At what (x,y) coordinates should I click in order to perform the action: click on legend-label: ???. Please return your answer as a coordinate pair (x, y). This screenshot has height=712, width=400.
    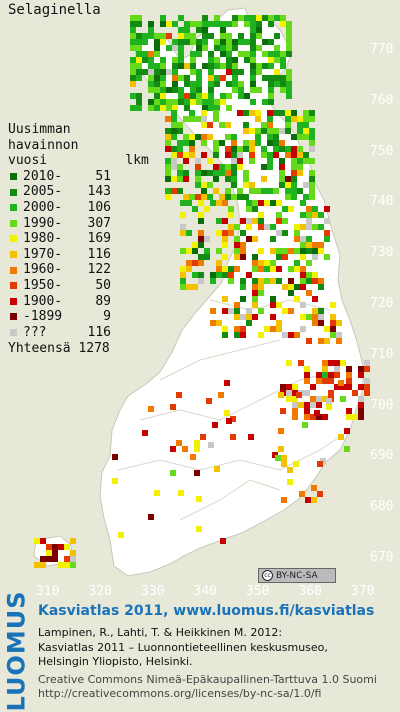
    Looking at the image, I should click on (35, 332).